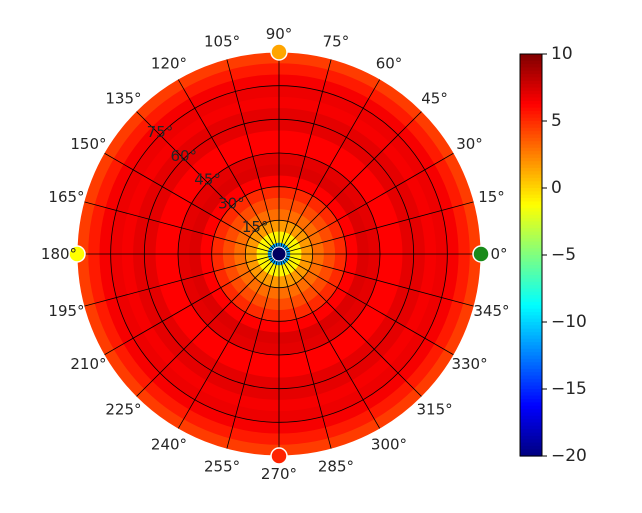 The image size is (642, 513). What do you see at coordinates (389, 445) in the screenshot?
I see `angle-tick-label: 300°` at bounding box center [389, 445].